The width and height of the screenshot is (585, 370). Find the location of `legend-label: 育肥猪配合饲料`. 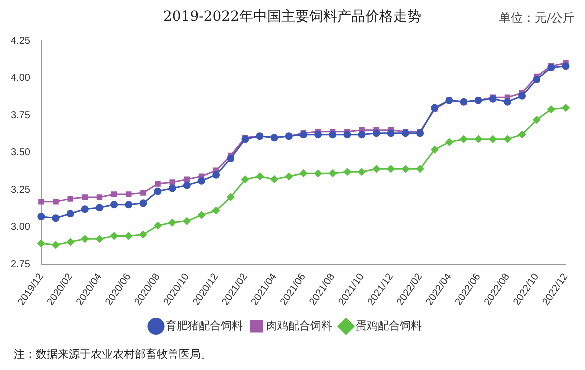

legend-label: 育肥猪配合饲料 is located at coordinates (204, 326).